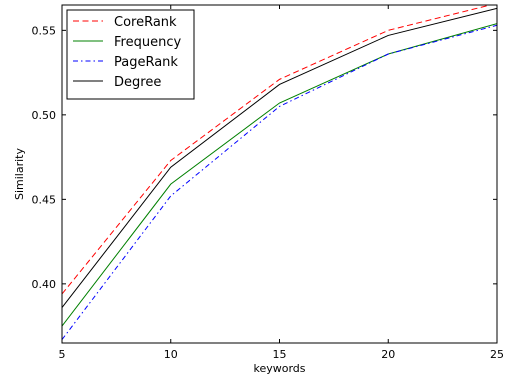 The width and height of the screenshot is (505, 378). I want to click on x-tick-label: 5, so click(62, 354).